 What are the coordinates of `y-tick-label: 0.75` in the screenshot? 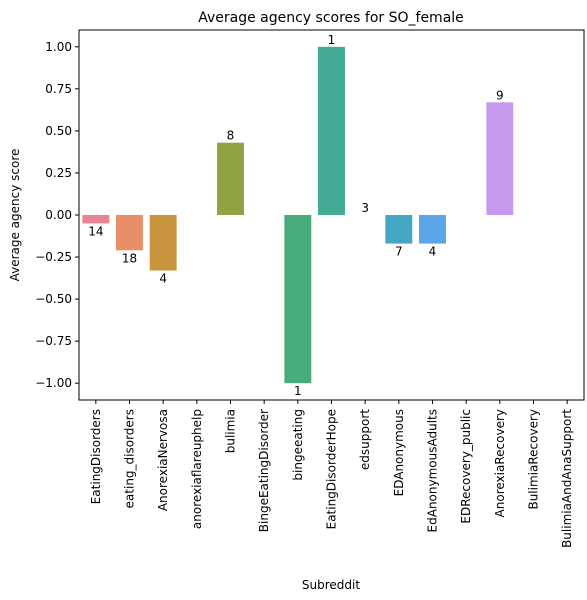 It's located at (58, 89).